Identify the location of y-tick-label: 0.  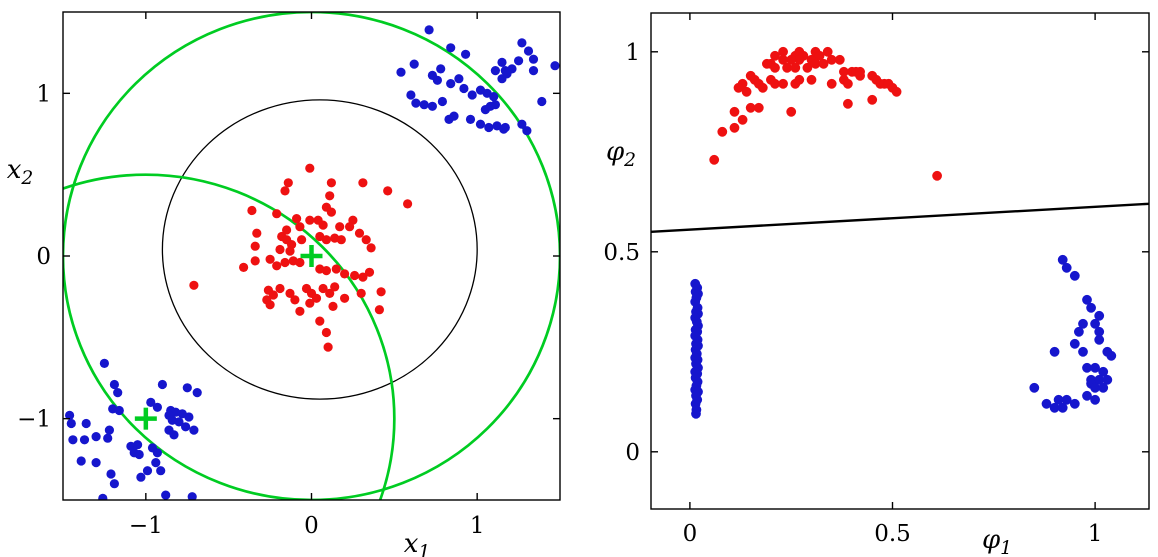
(632, 453).